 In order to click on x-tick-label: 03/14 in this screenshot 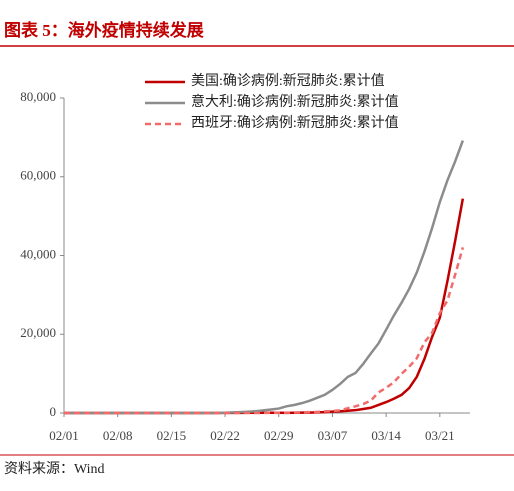, I will do `click(386, 435)`.